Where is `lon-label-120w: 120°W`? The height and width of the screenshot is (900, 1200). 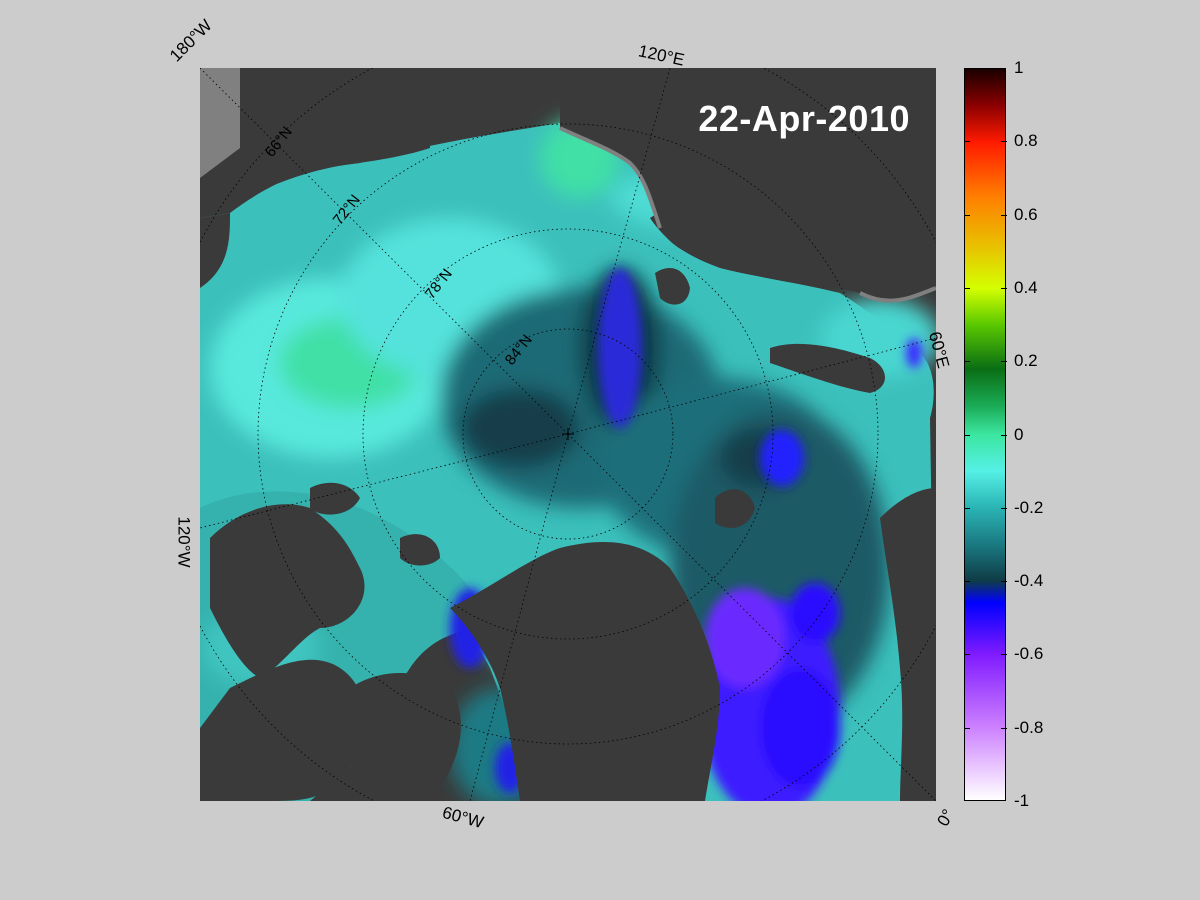
lon-label-120w: 120°W is located at coordinates (184, 542).